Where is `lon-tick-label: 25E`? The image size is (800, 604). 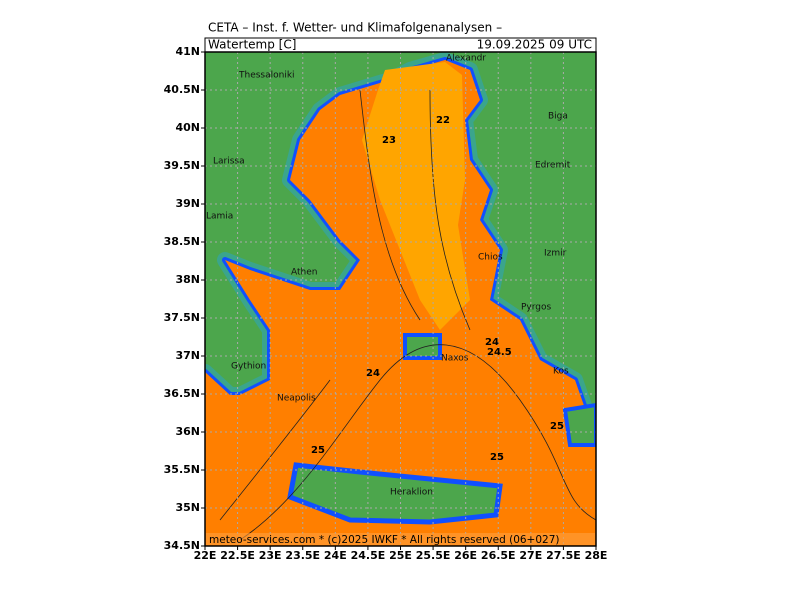
lon-tick-label: 25E is located at coordinates (400, 555).